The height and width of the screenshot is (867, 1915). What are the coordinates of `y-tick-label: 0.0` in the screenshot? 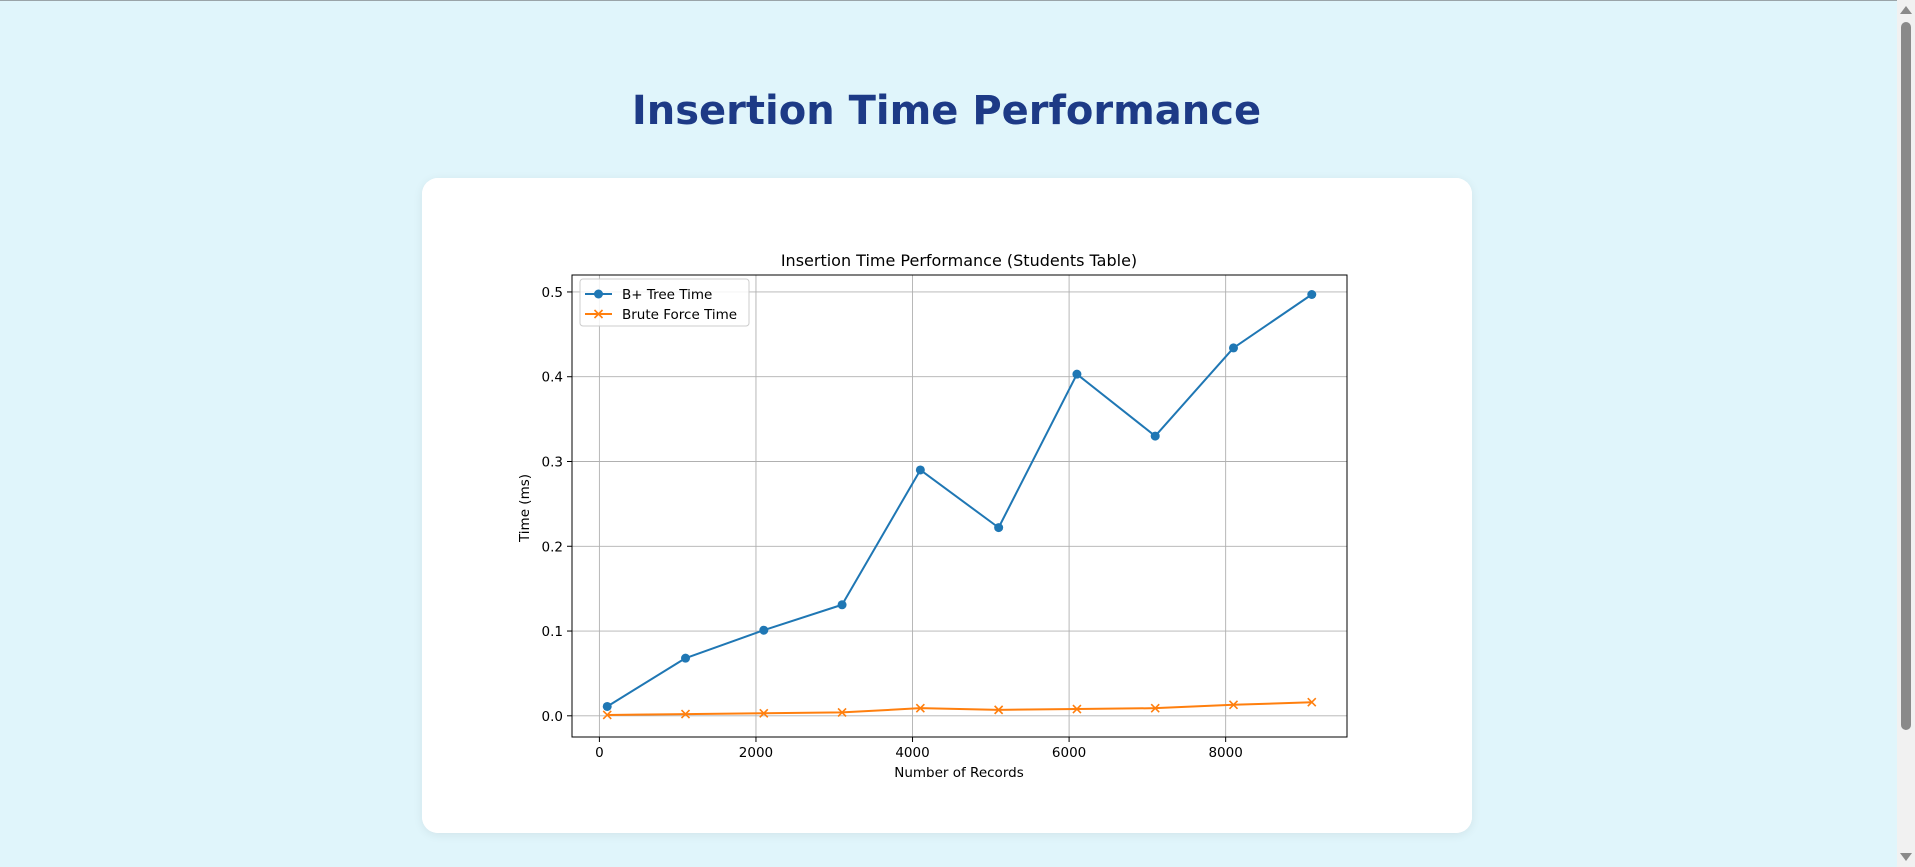 It's located at (552, 717).